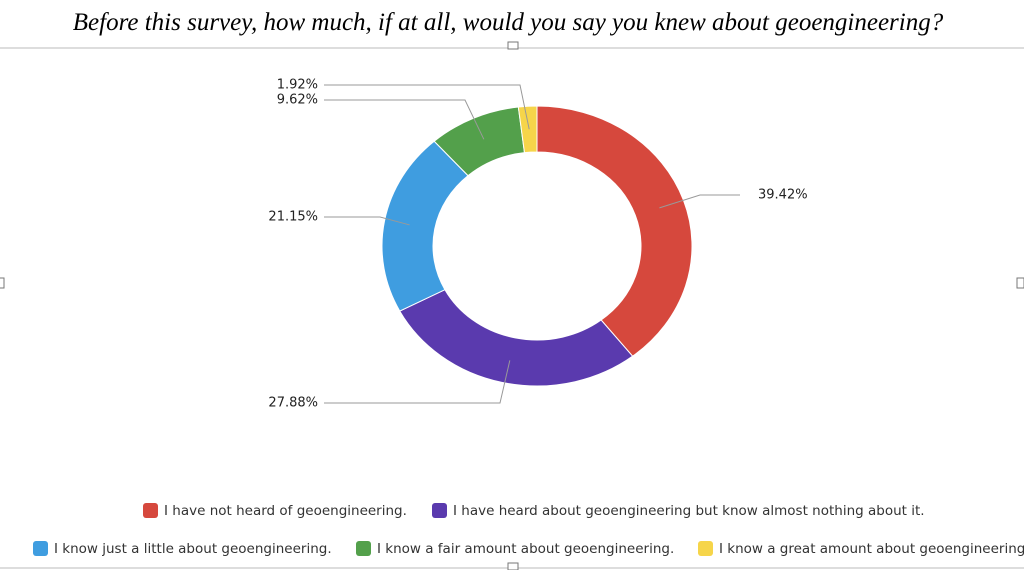  Describe the element at coordinates (293, 403) in the screenshot. I see `data-label: 27.88%` at that location.